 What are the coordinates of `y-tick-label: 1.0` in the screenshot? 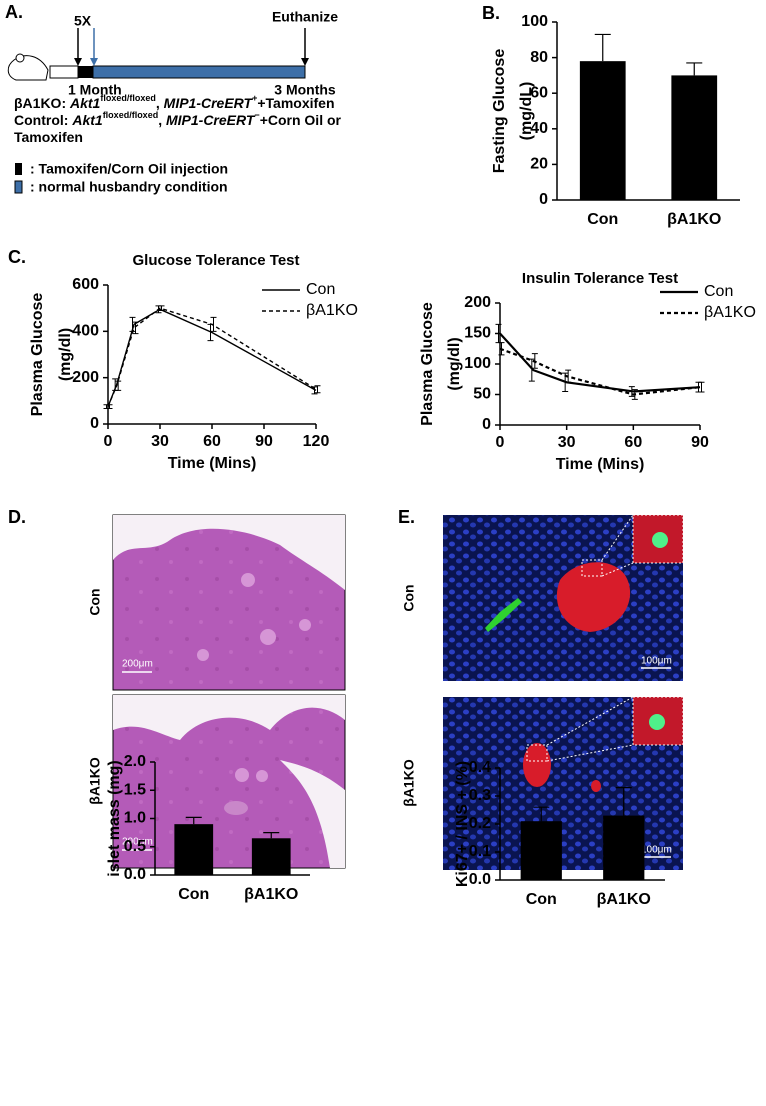 It's located at (135, 818).